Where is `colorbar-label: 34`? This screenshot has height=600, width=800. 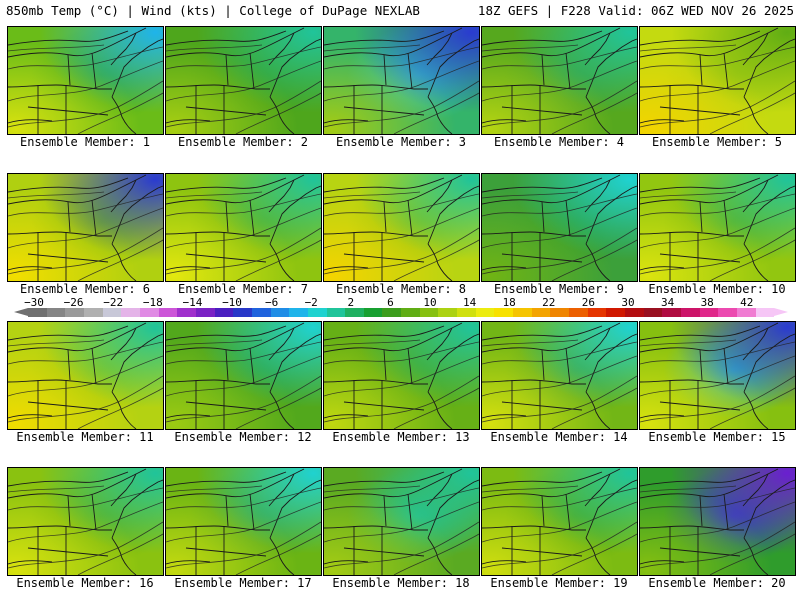 colorbar-label: 34 is located at coordinates (667, 302).